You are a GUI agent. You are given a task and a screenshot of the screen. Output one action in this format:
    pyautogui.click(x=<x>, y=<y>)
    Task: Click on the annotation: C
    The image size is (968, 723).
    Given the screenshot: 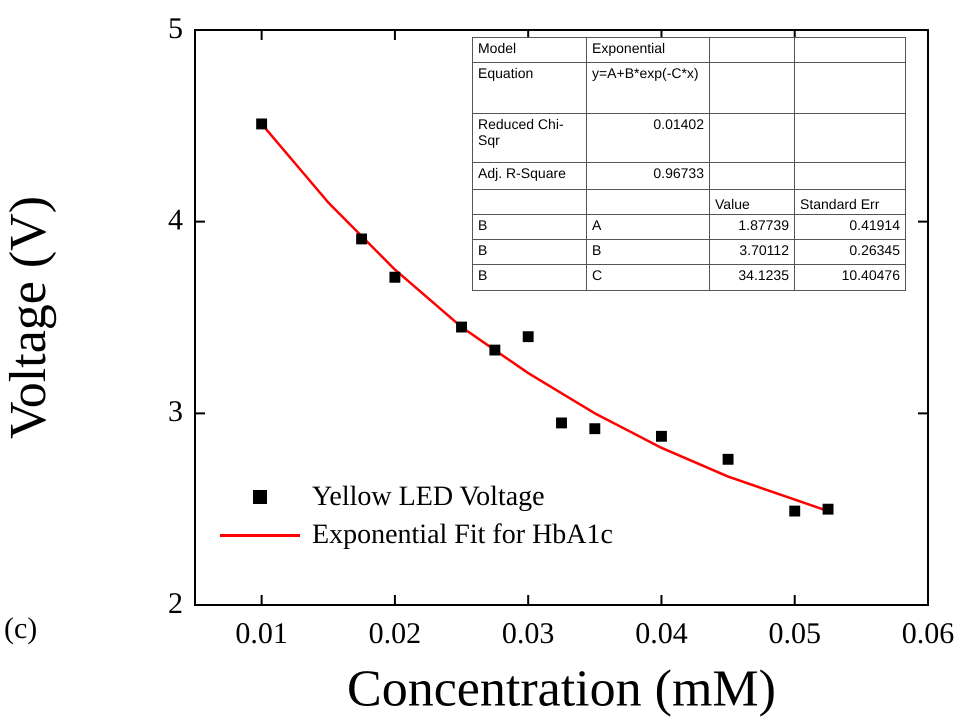 What is the action you would take?
    pyautogui.click(x=648, y=277)
    